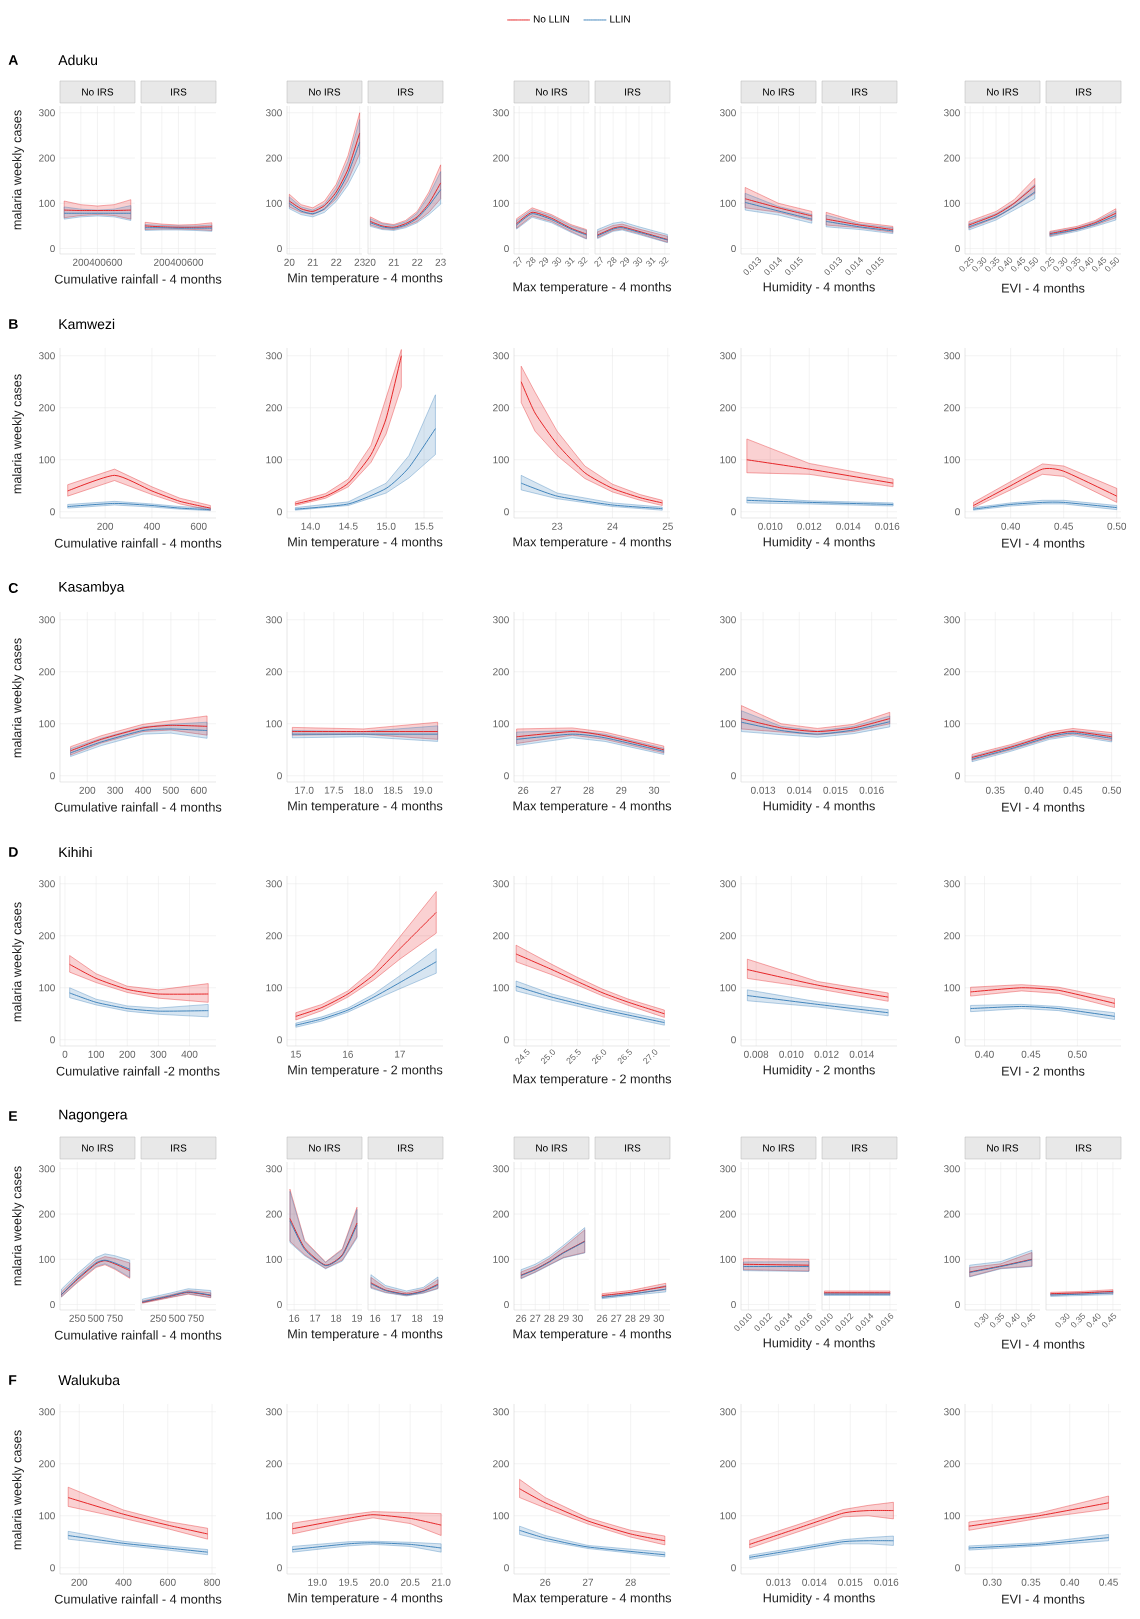 The image size is (1140, 1619). I want to click on x-axis-title: Min temperature - 2 months, so click(365, 1071).